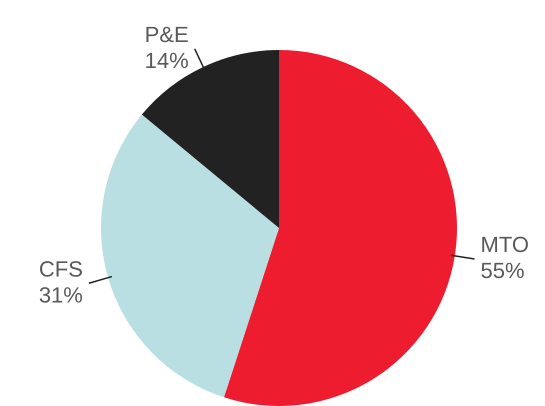  I want to click on data-label: 14%, so click(166, 60).